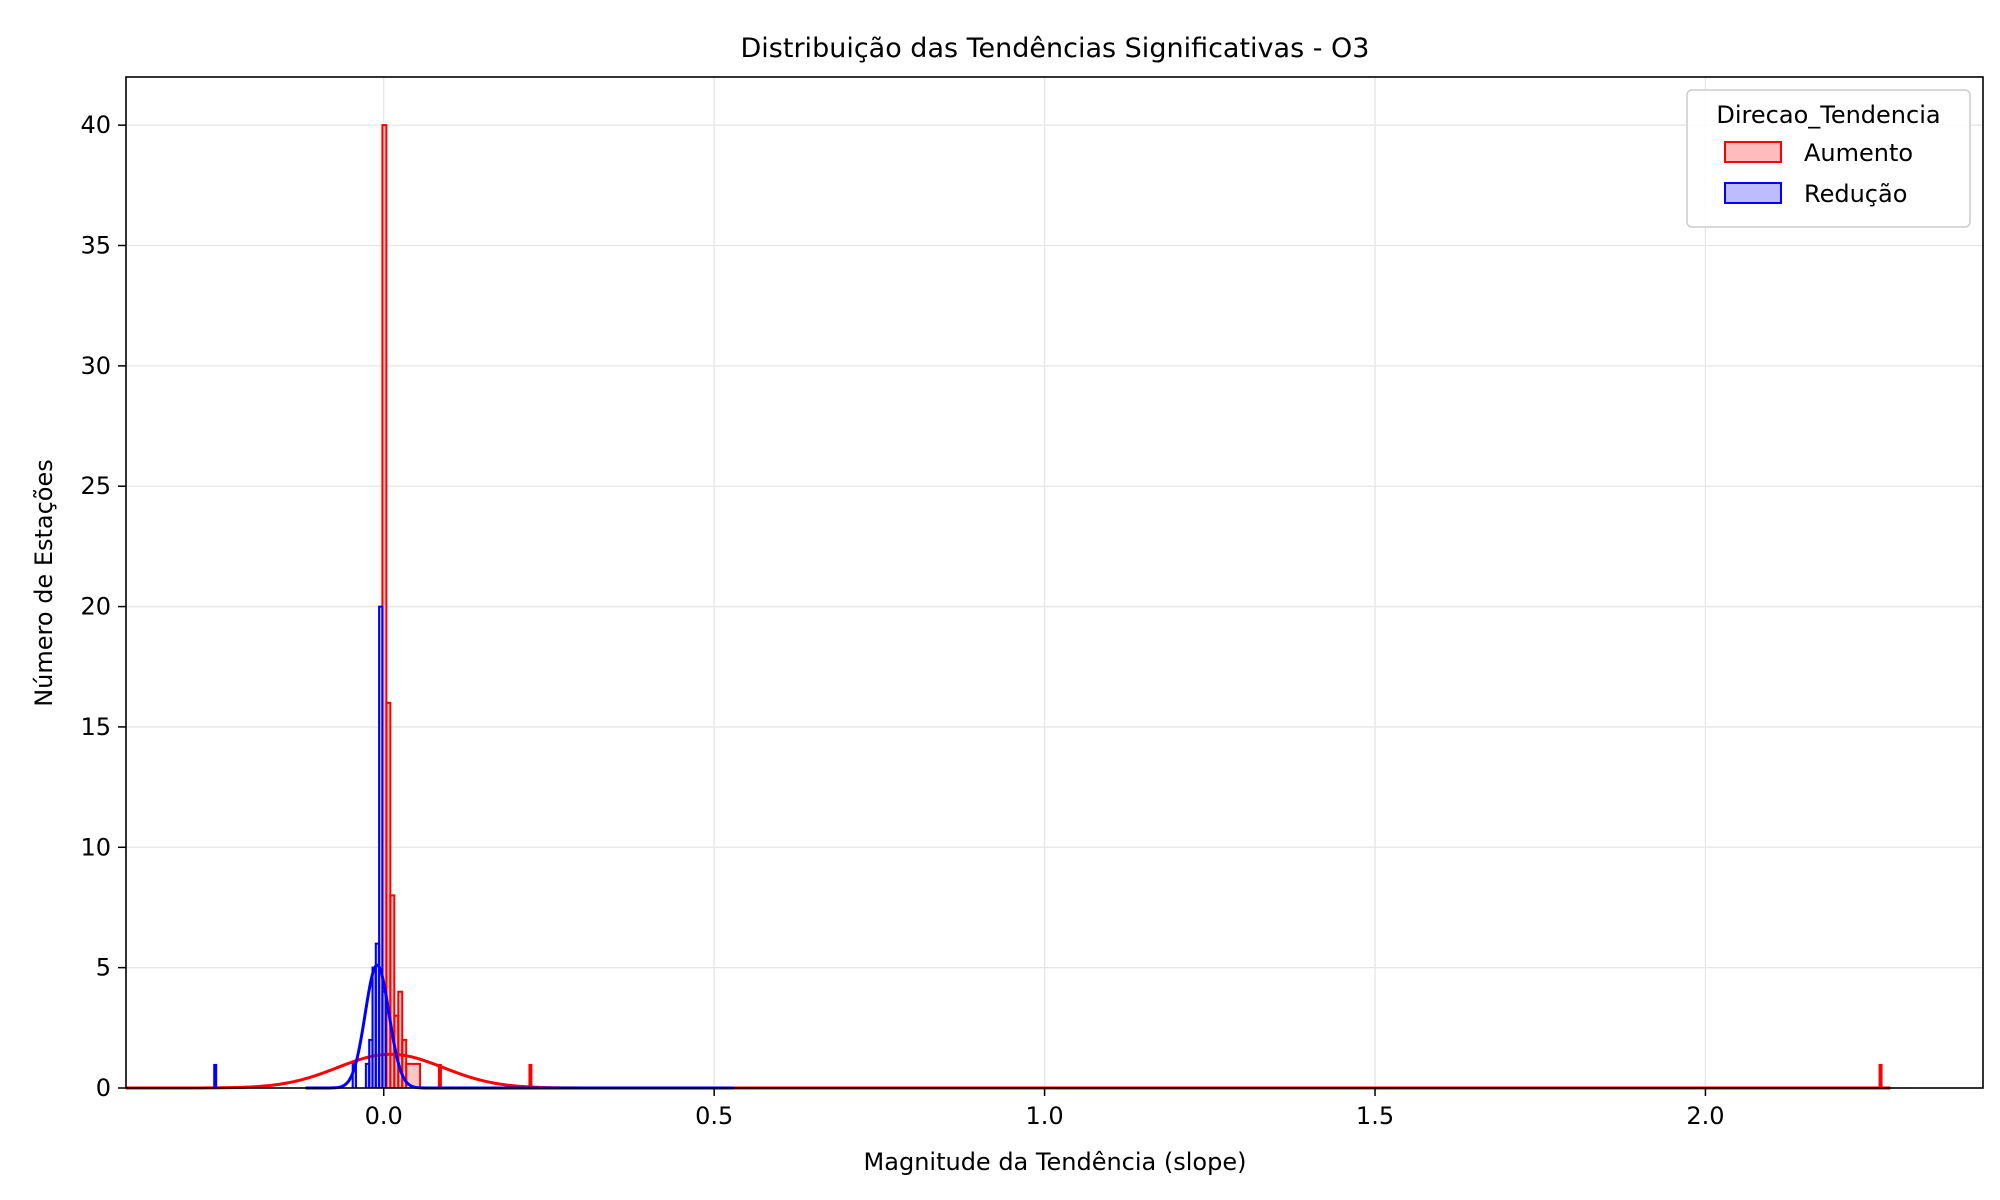 The image size is (2000, 1200). I want to click on x-tick-label: 0.5, so click(714, 1116).